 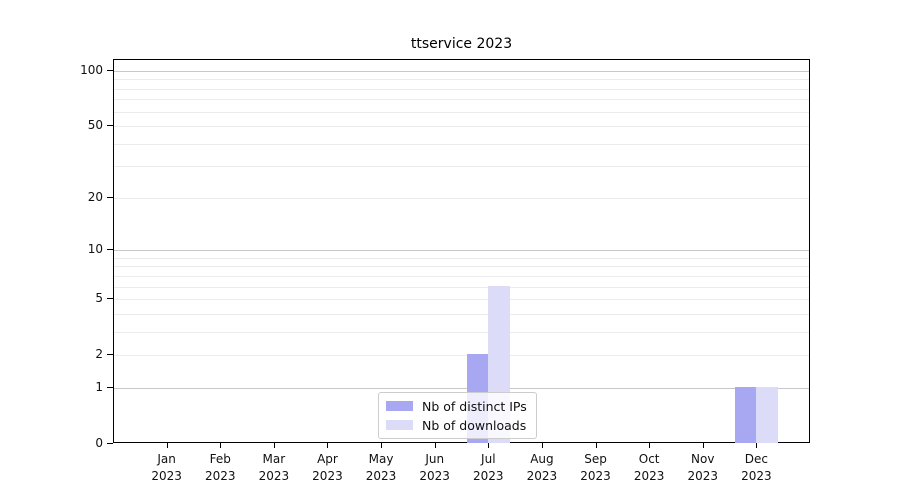 What do you see at coordinates (99, 354) in the screenshot?
I see `y-tick-label: 2` at bounding box center [99, 354].